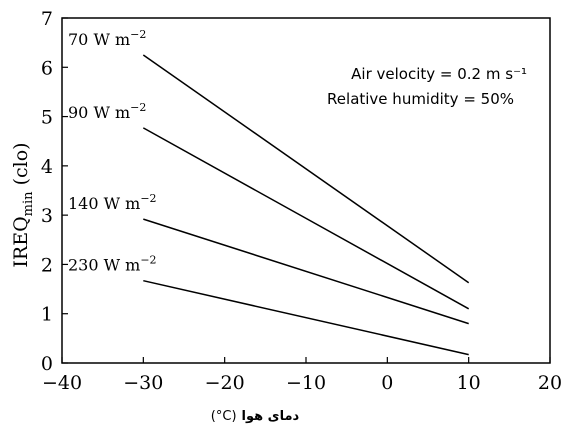 The height and width of the screenshot is (430, 564). Describe the element at coordinates (306, 383) in the screenshot. I see `x-tick-label: −10` at that location.